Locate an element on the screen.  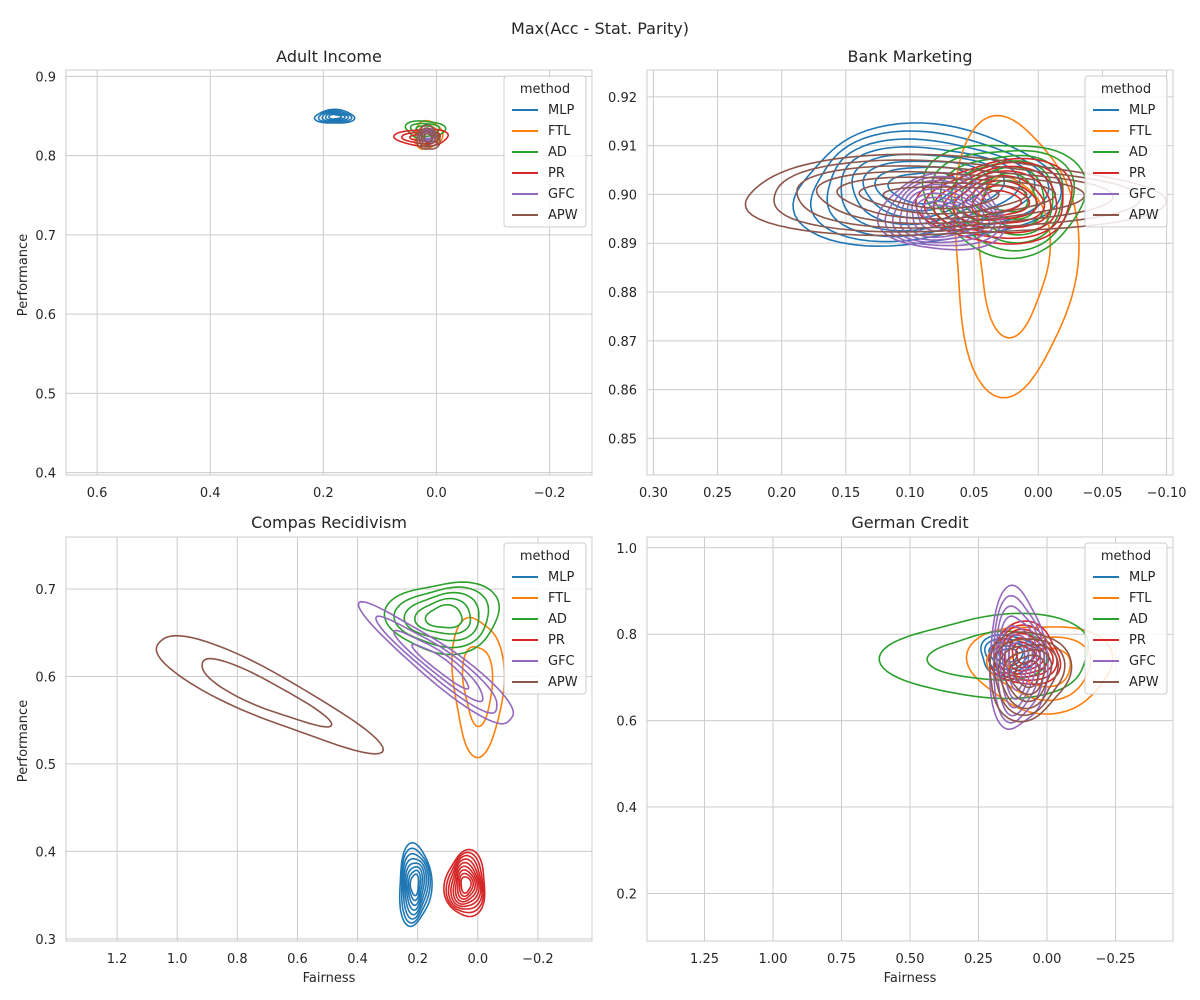
legend-label-apw: APW is located at coordinates (1144, 215).